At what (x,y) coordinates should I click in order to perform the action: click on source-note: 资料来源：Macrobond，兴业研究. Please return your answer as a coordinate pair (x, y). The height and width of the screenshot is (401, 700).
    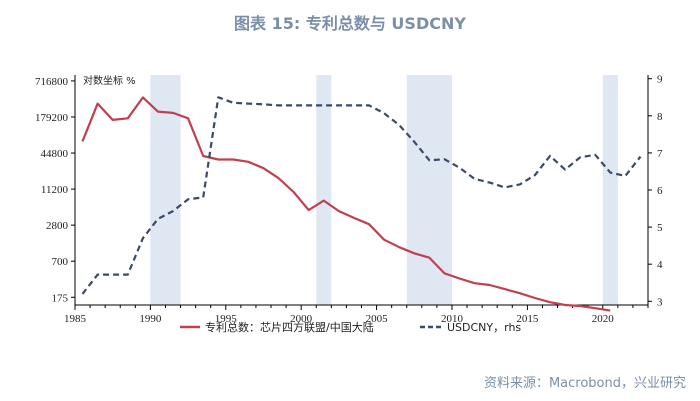
    Looking at the image, I should click on (584, 383).